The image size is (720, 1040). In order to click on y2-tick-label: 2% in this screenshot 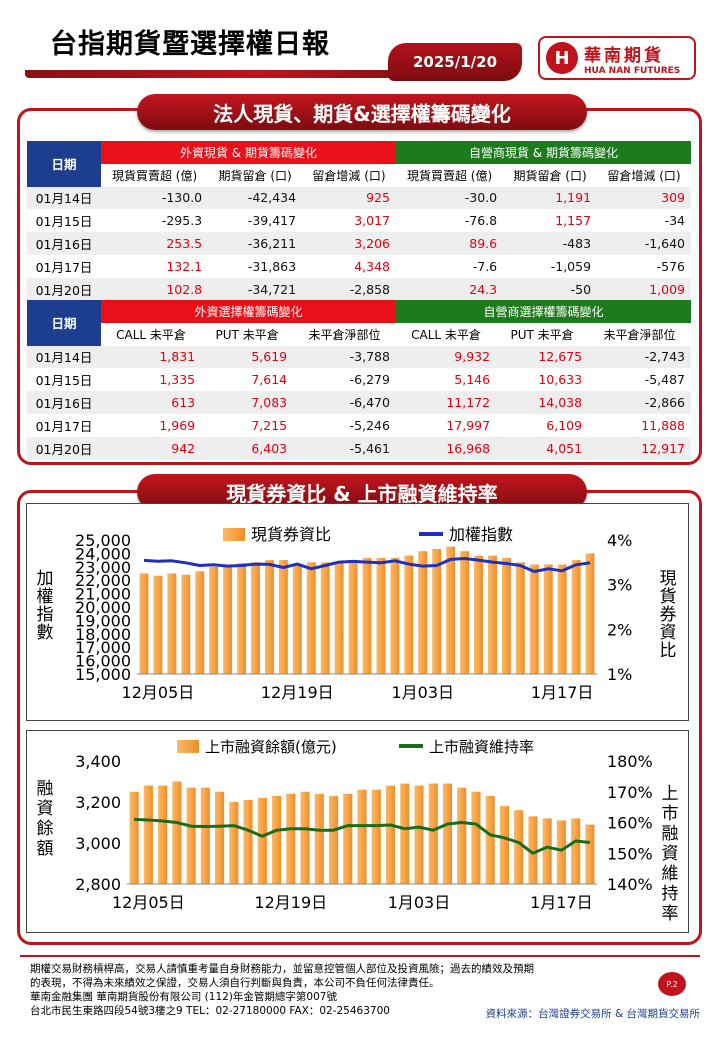, I will do `click(619, 629)`.